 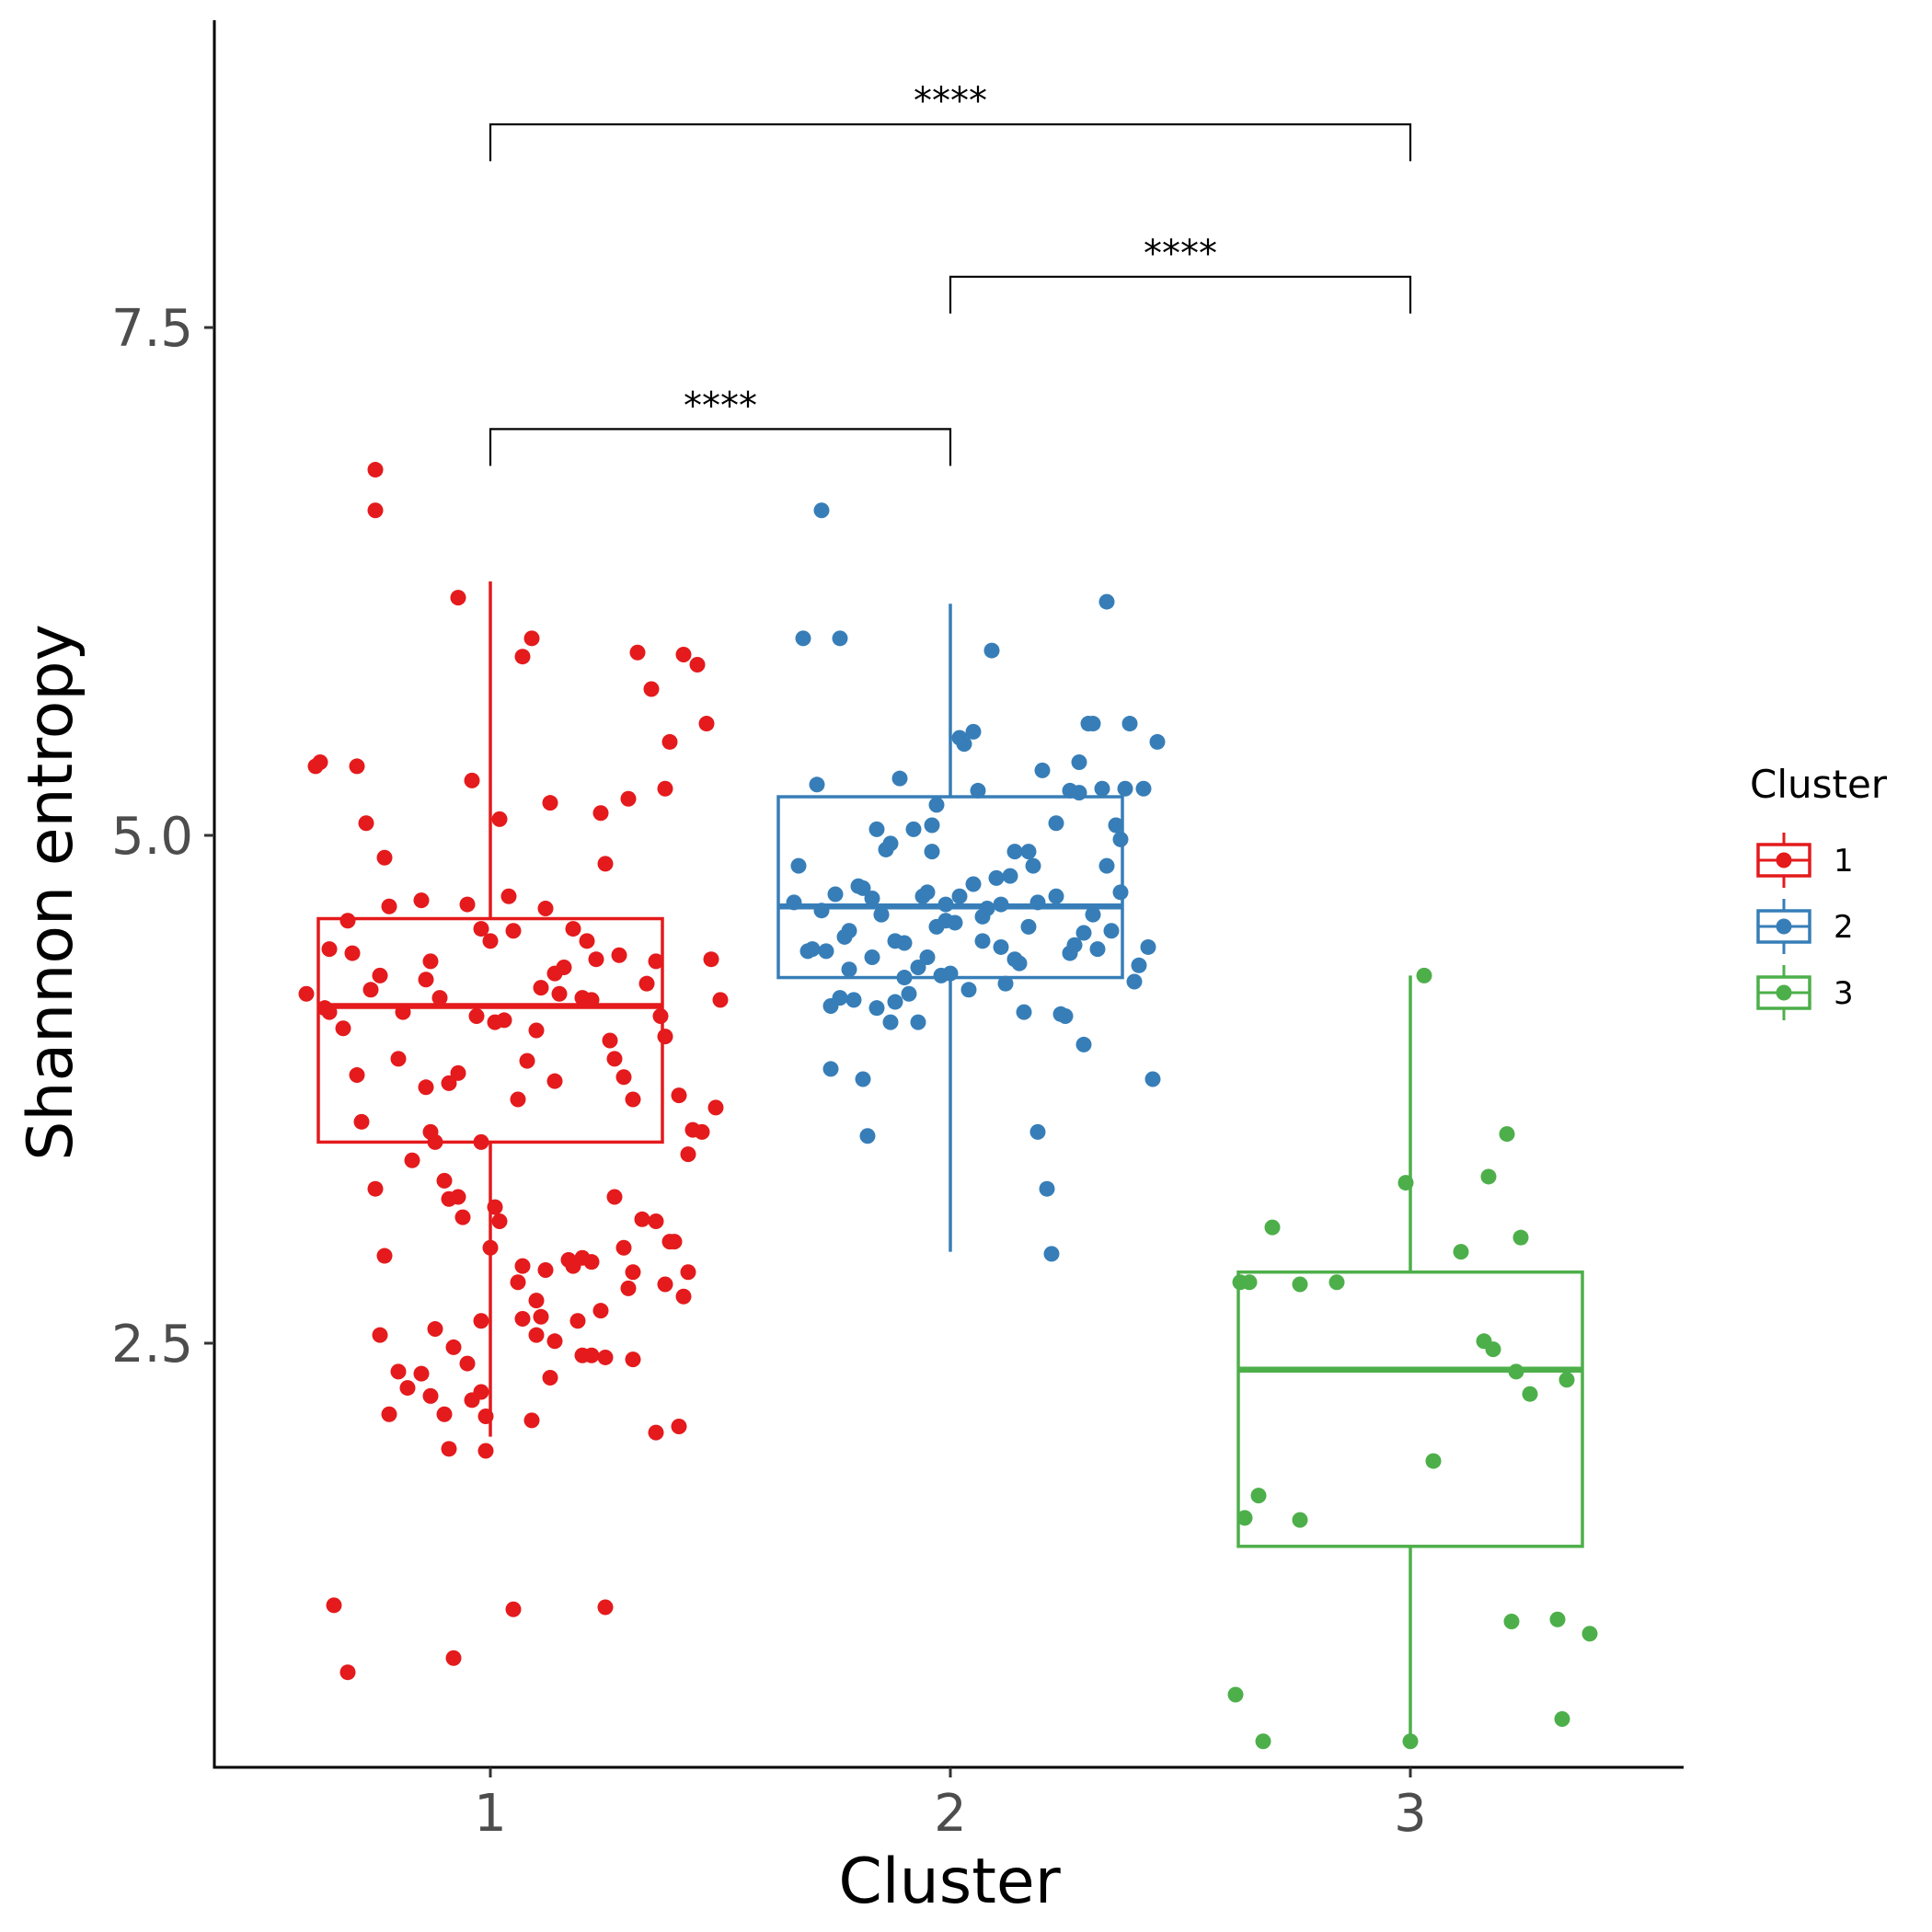 I want to click on legend-key-point, so click(x=1784, y=860).